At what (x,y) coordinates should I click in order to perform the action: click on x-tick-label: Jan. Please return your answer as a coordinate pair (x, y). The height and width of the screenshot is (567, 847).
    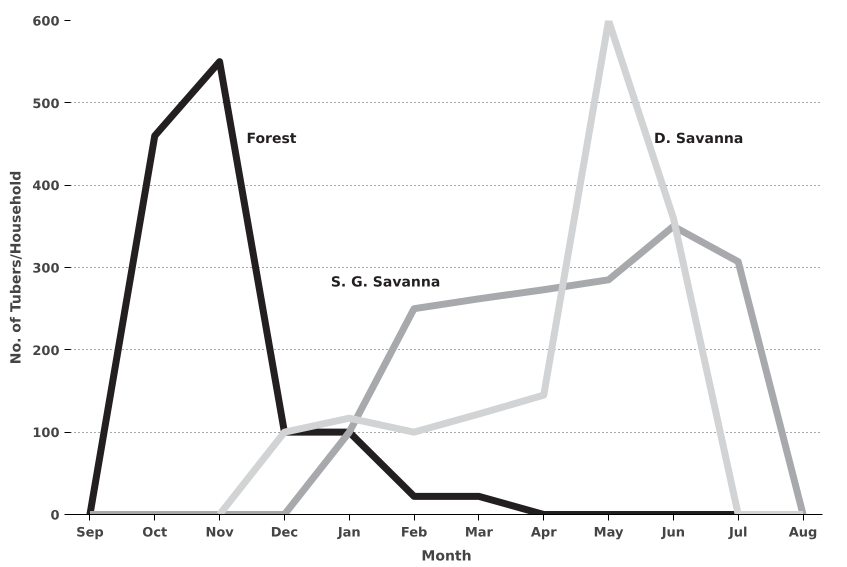
    Looking at the image, I should click on (348, 533).